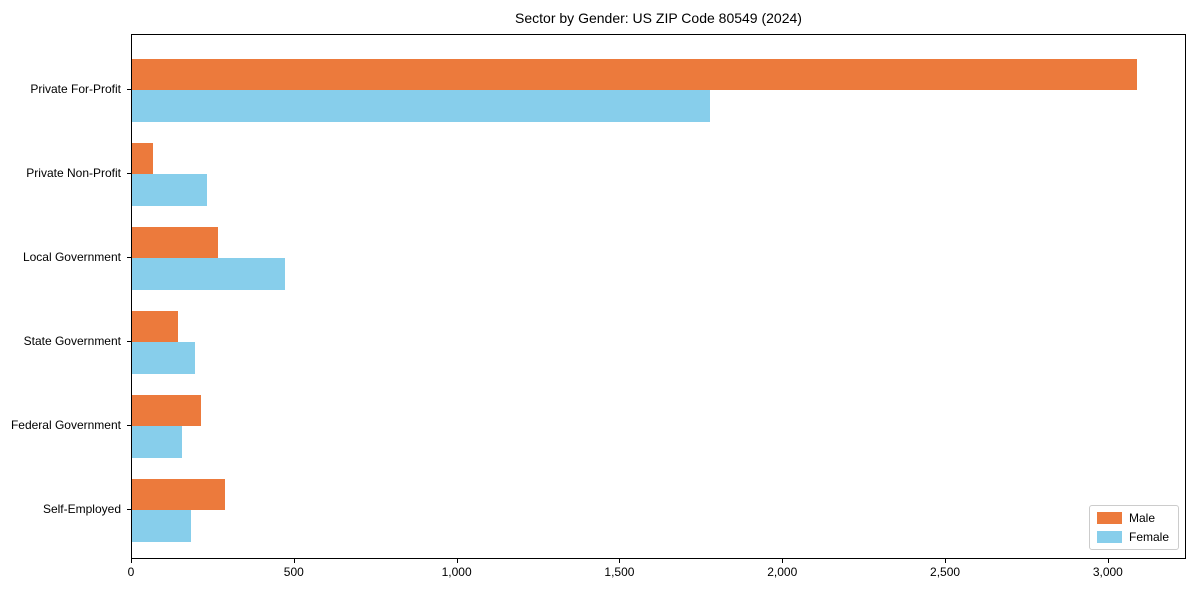  Describe the element at coordinates (293, 572) in the screenshot. I see `x-label-500: 500` at that location.